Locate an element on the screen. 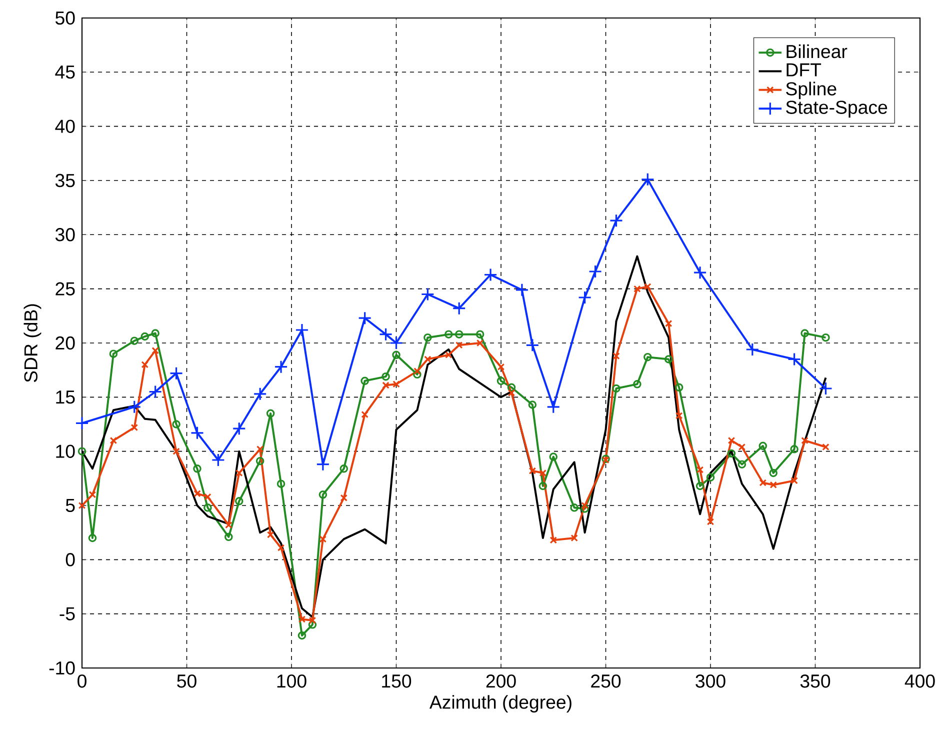 The image size is (948, 729). y-axis-title: SDR (dB) is located at coordinates (33, 343).